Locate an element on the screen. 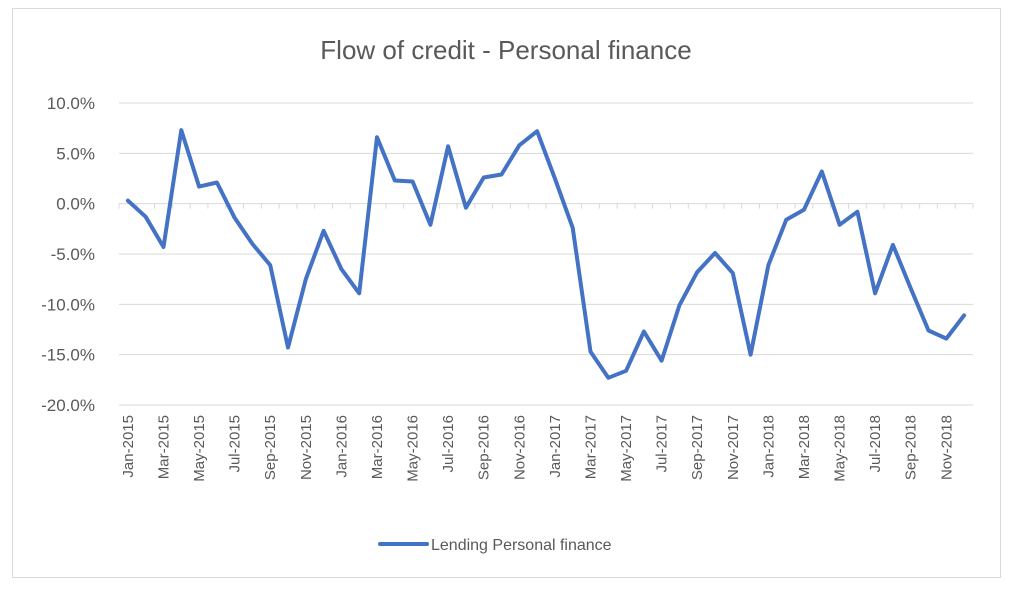 Image resolution: width=1024 pixels, height=595 pixels. x-tick-label: Sep-2018 is located at coordinates (911, 447).